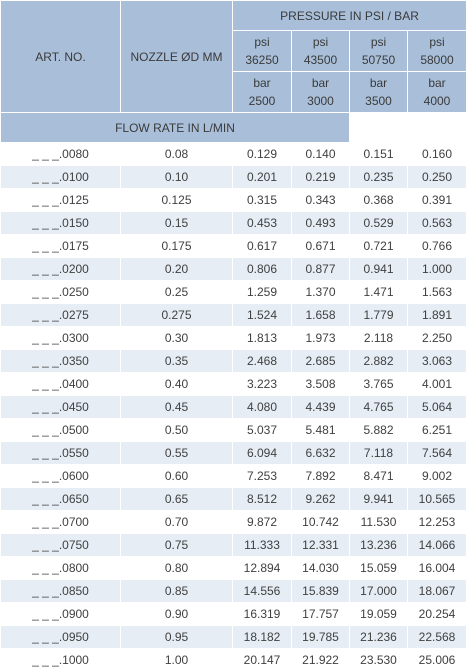 Image resolution: width=467 pixels, height=672 pixels. Describe the element at coordinates (378, 384) in the screenshot. I see `flow-rate-cell: 3.765` at that location.